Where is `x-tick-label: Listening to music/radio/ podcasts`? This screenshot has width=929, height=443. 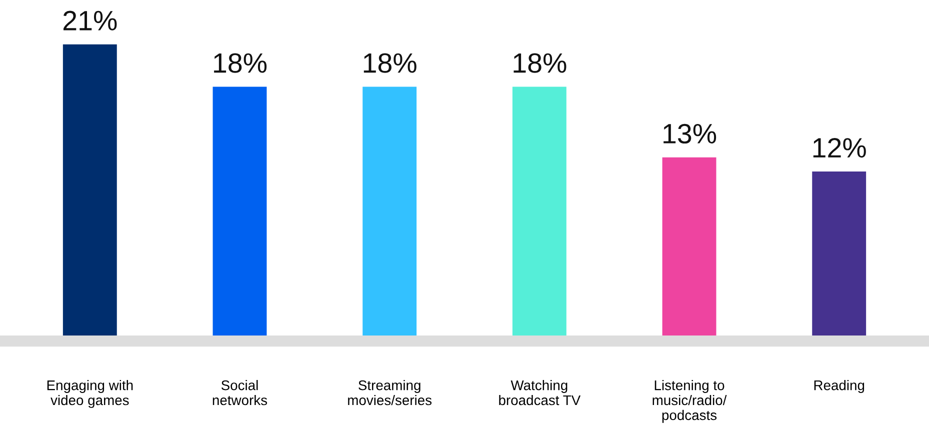 x-tick-label: Listening to music/radio/ podcasts is located at coordinates (689, 401).